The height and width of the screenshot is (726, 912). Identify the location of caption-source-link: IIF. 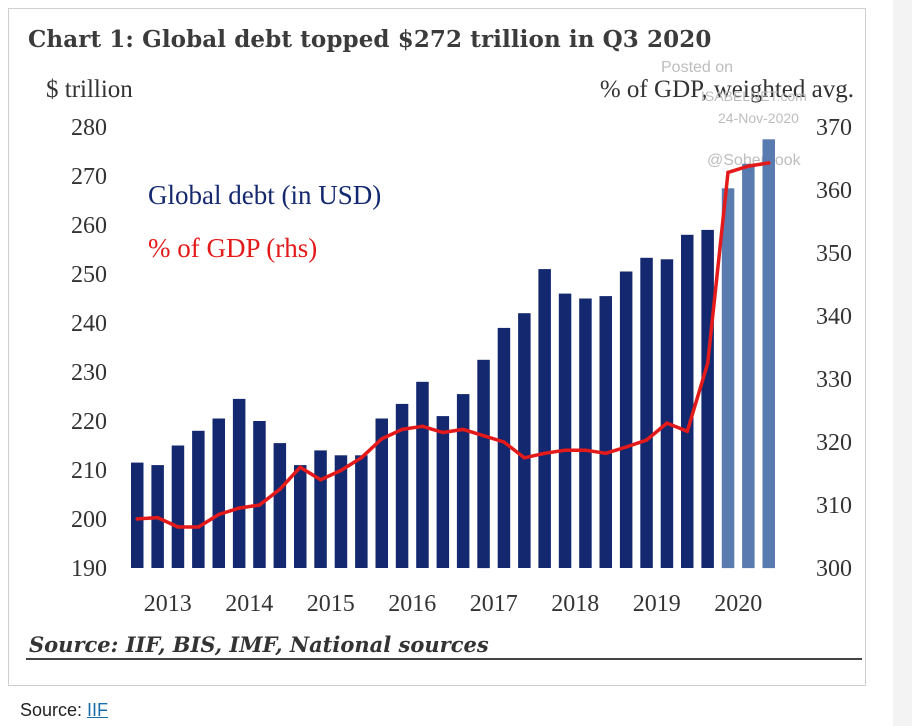
(98, 710).